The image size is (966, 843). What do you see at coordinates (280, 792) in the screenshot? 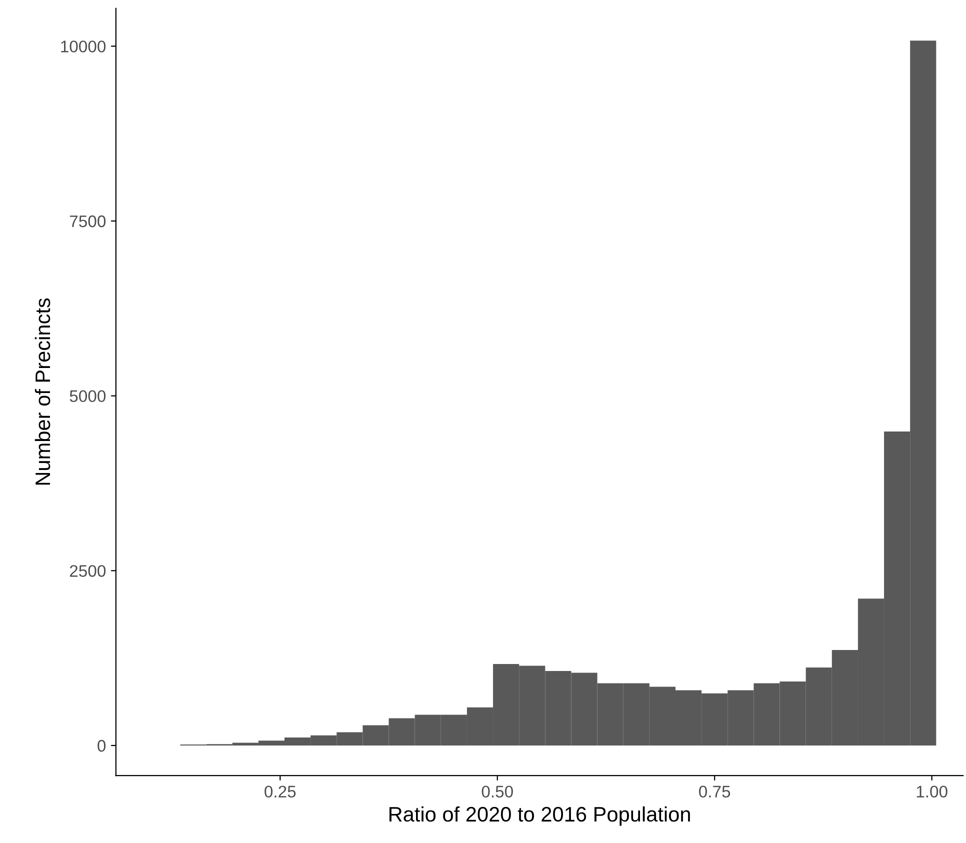
I see `x-tick-label: 0.25` at bounding box center [280, 792].